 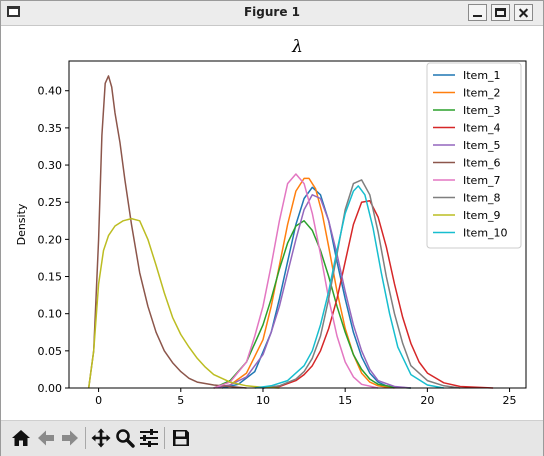 I want to click on configure-subplots-button, so click(x=149, y=438).